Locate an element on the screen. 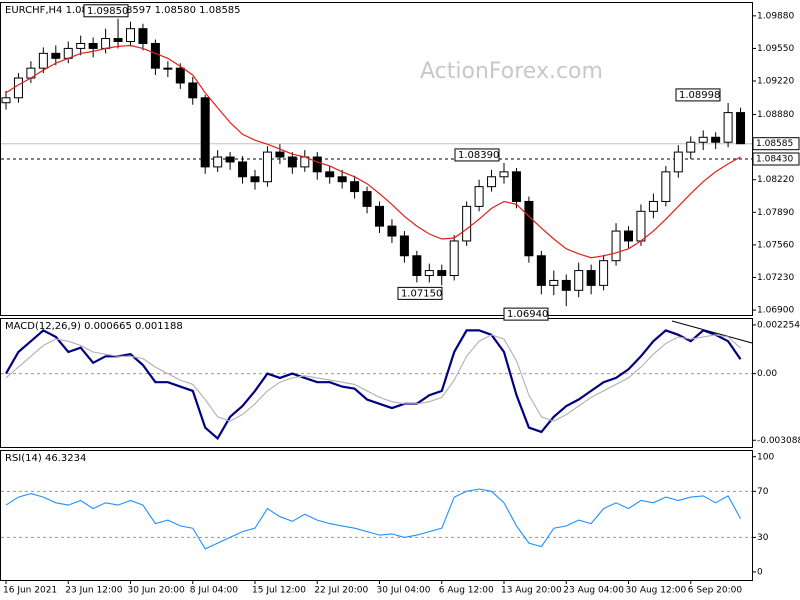 The width and height of the screenshot is (800, 600). y-tick-label: 1.07230 is located at coordinates (775, 278).